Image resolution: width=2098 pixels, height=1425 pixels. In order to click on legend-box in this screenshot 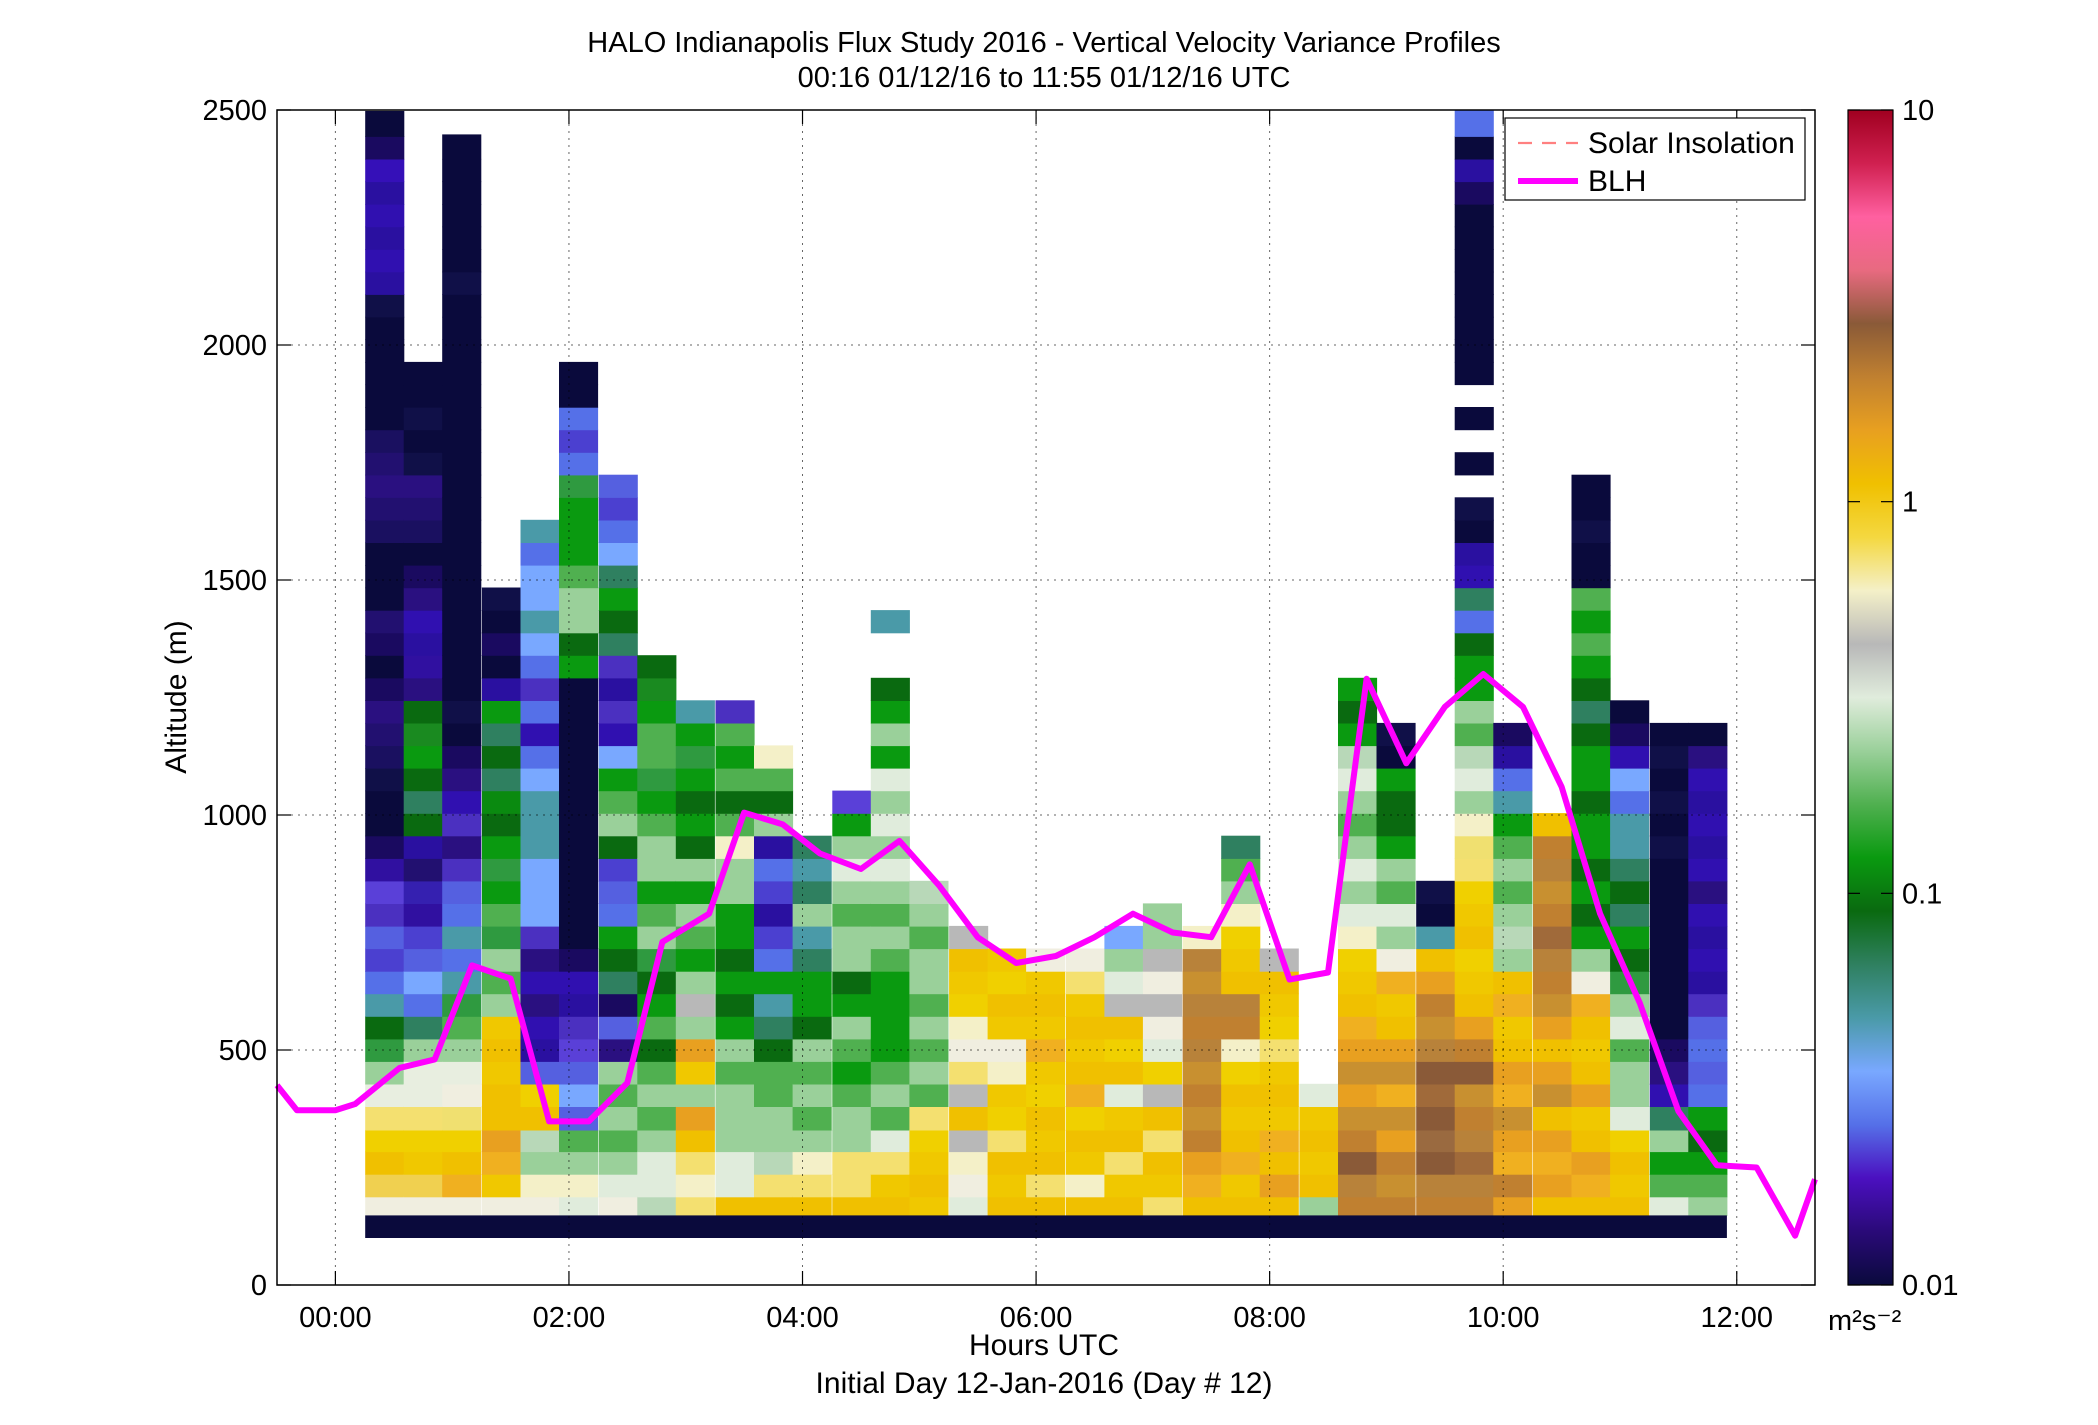, I will do `click(1655, 159)`.